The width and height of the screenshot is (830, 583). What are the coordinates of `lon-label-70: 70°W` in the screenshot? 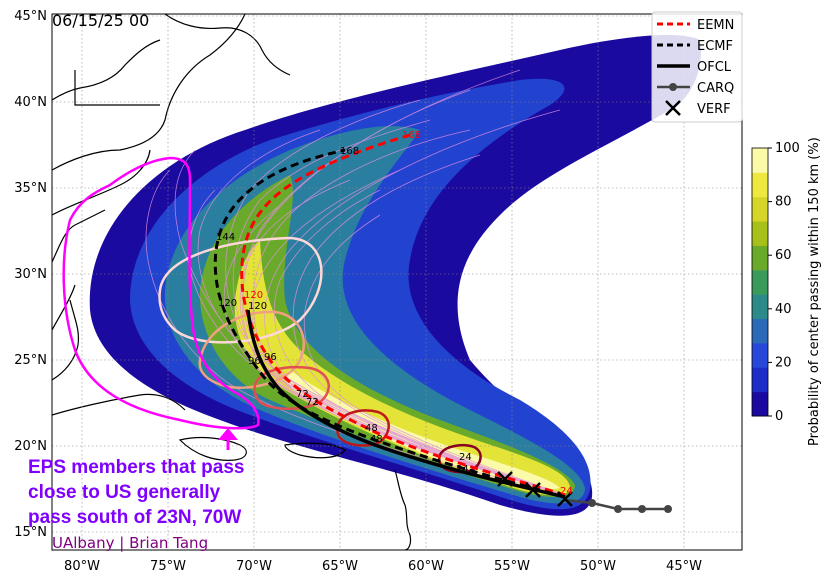 It's located at (254, 566).